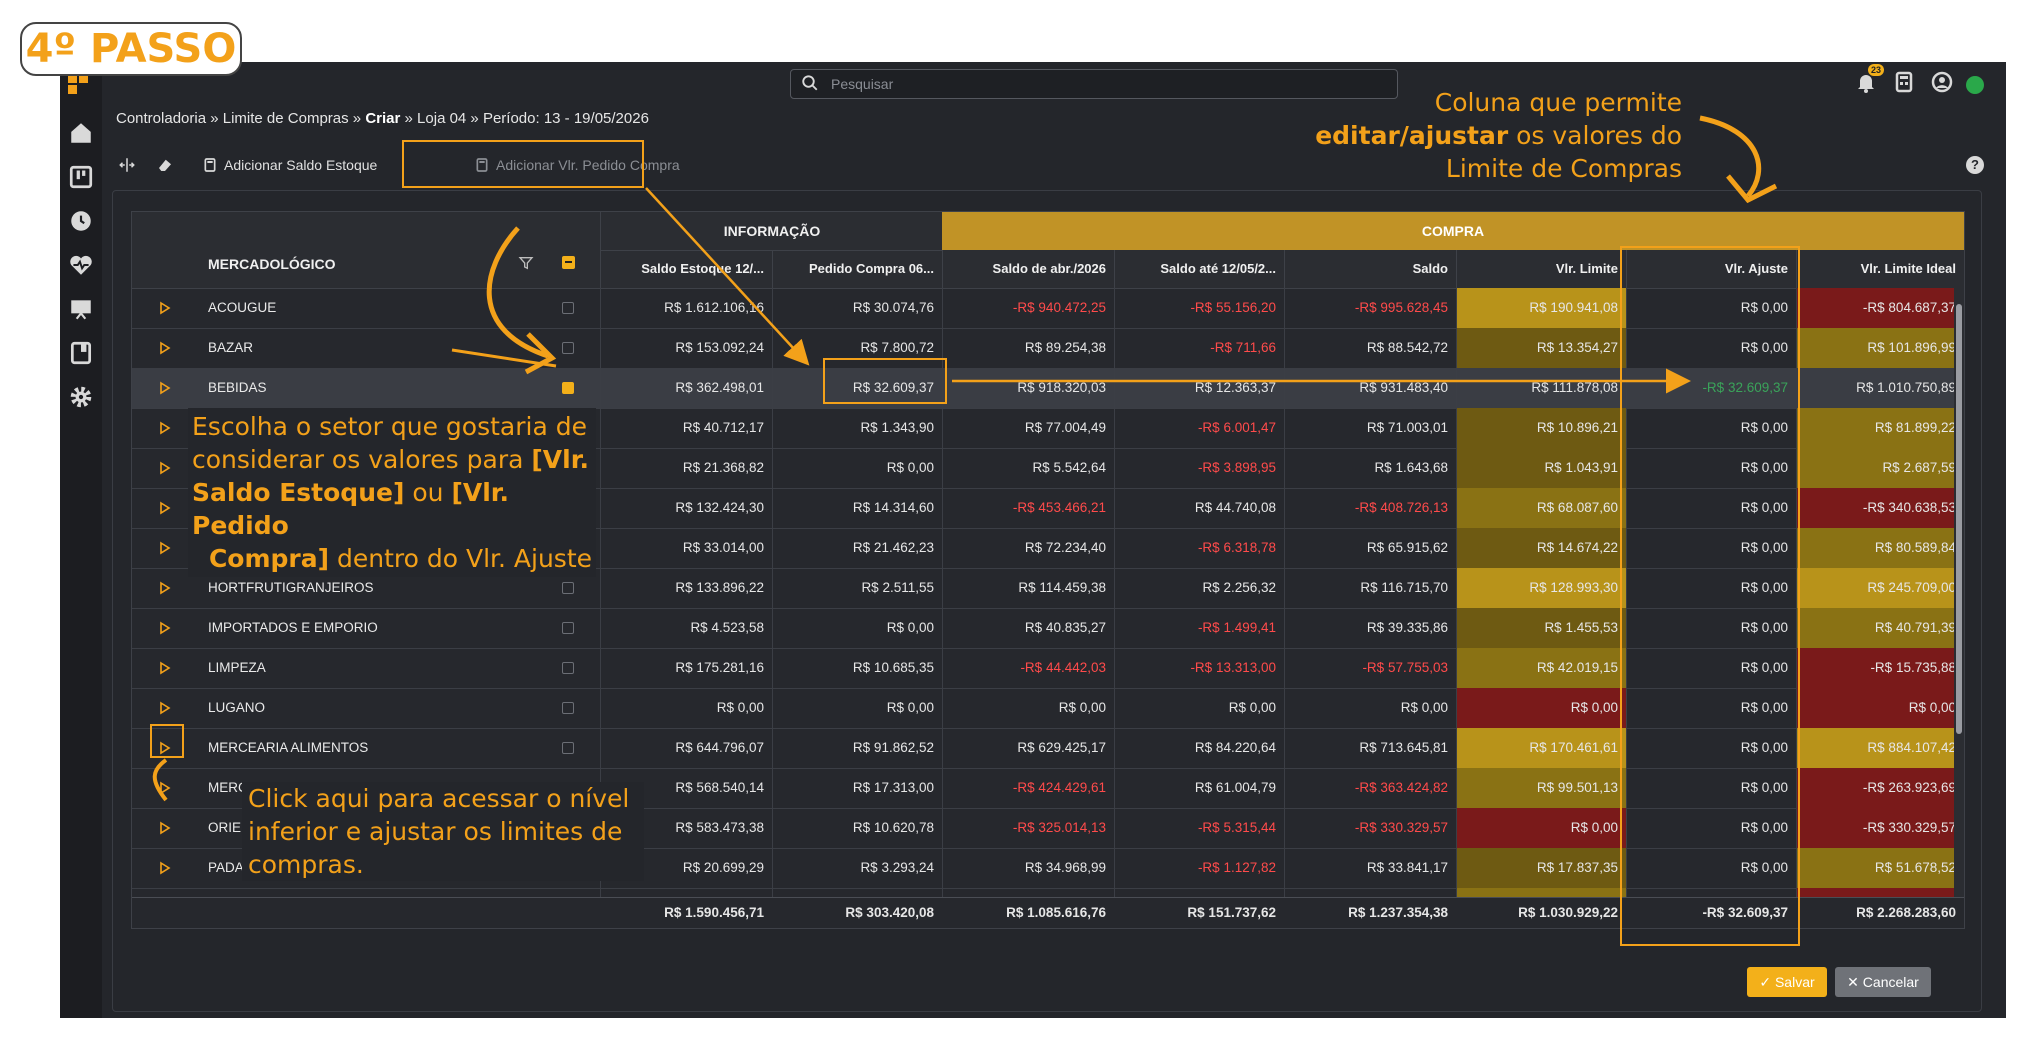 The height and width of the screenshot is (1042, 2040). Describe the element at coordinates (81, 309) in the screenshot. I see `presentation-icon` at that location.